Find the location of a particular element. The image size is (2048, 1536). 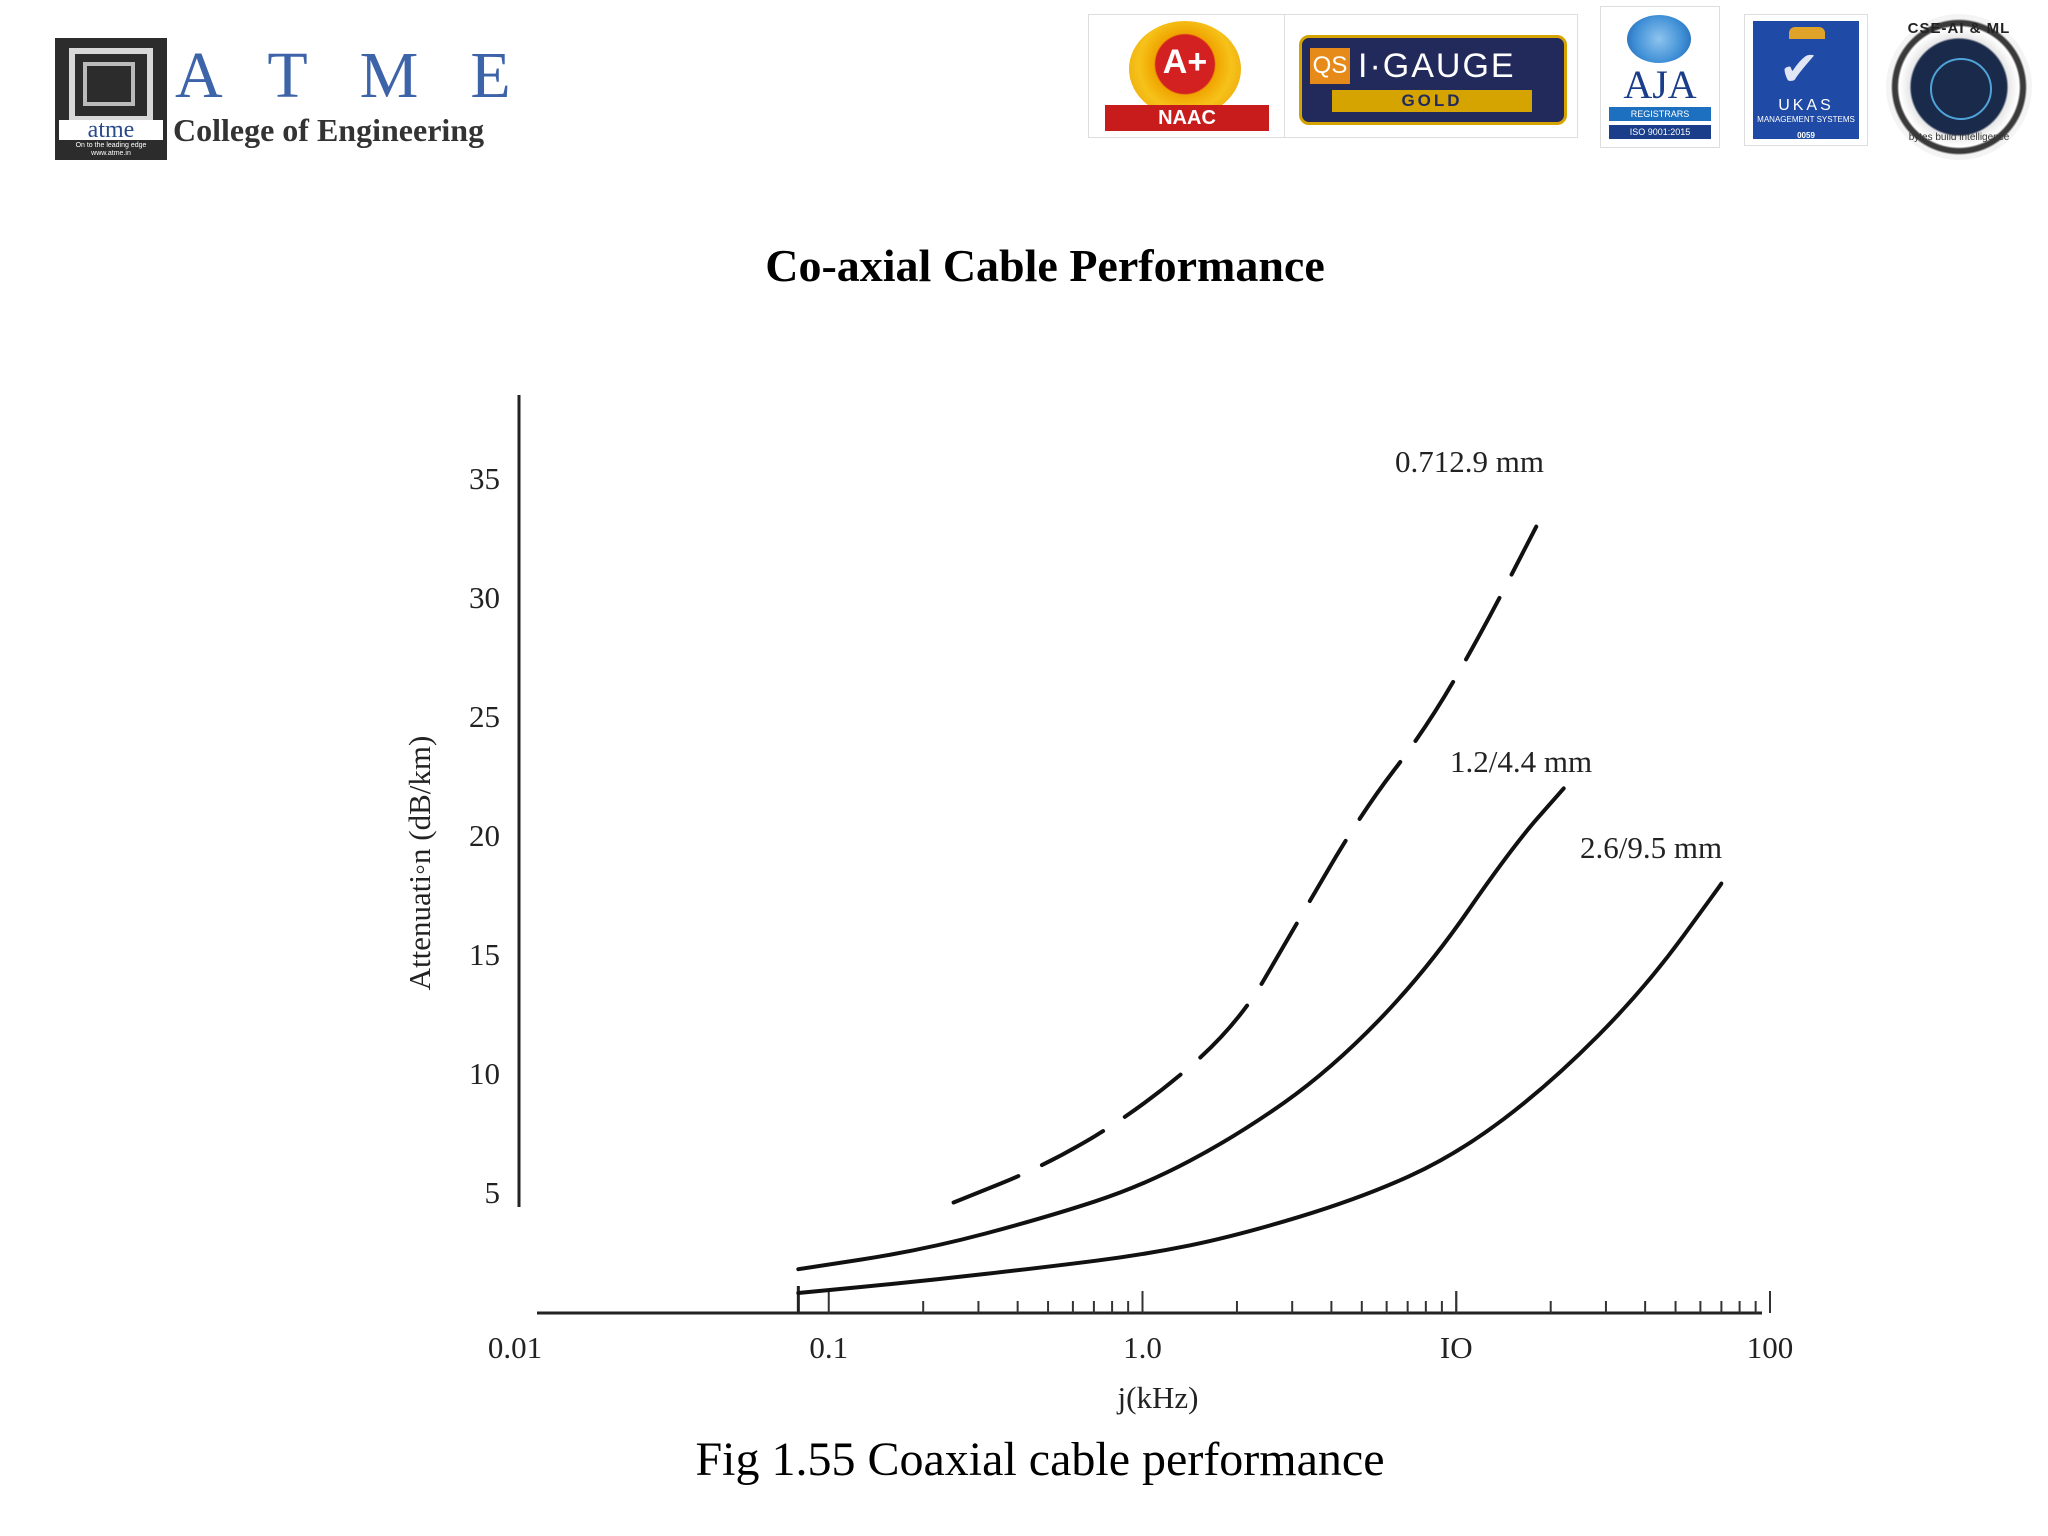

ukas-plate: ✔ UKAS MANAGEMENT SYSTEMS 0059 is located at coordinates (1806, 80).